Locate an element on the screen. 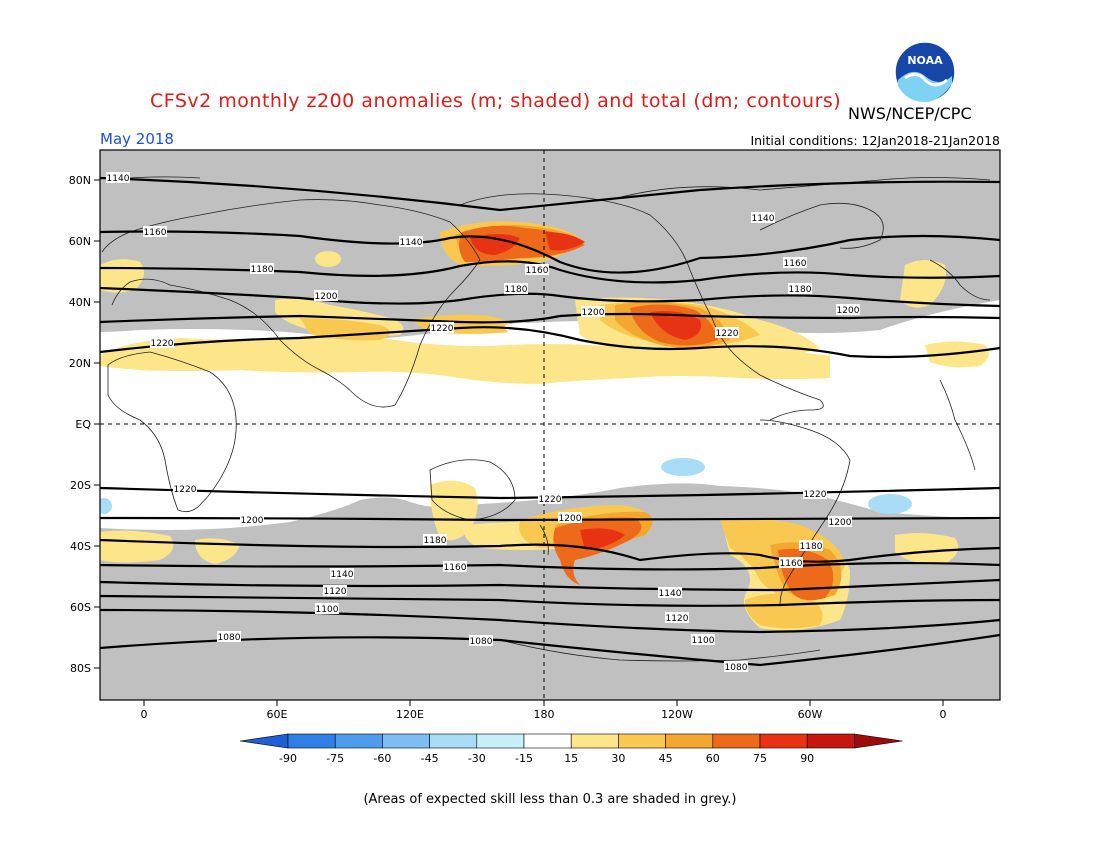  lat-axis: 80N 60N 40N 20N EQ 20S 40S 60S 80S is located at coordinates (84, 424).